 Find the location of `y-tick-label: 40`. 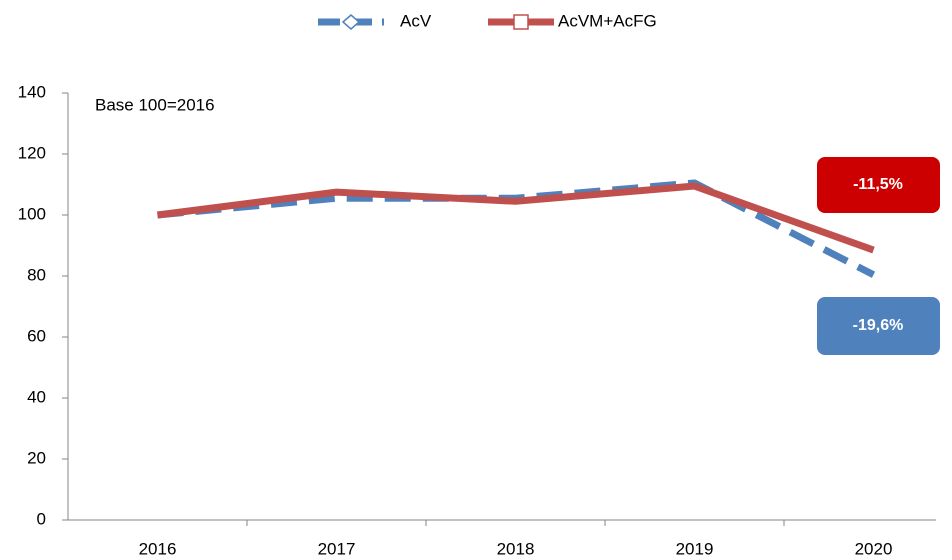

y-tick-label: 40 is located at coordinates (36, 396).